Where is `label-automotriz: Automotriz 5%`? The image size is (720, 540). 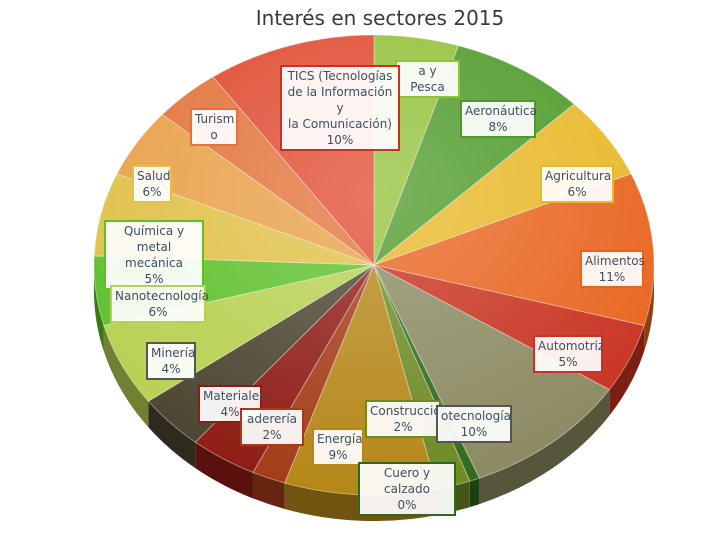 label-automotriz: Automotriz 5% is located at coordinates (568, 354).